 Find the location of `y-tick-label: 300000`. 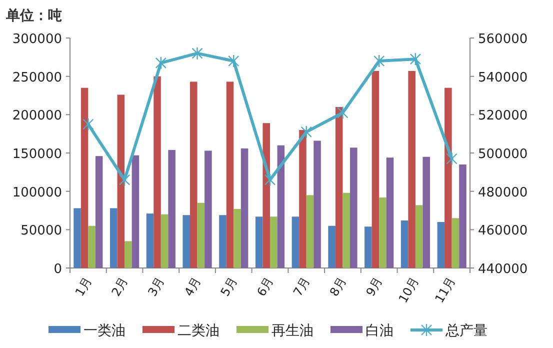

y-tick-label: 300000 is located at coordinates (37, 39).